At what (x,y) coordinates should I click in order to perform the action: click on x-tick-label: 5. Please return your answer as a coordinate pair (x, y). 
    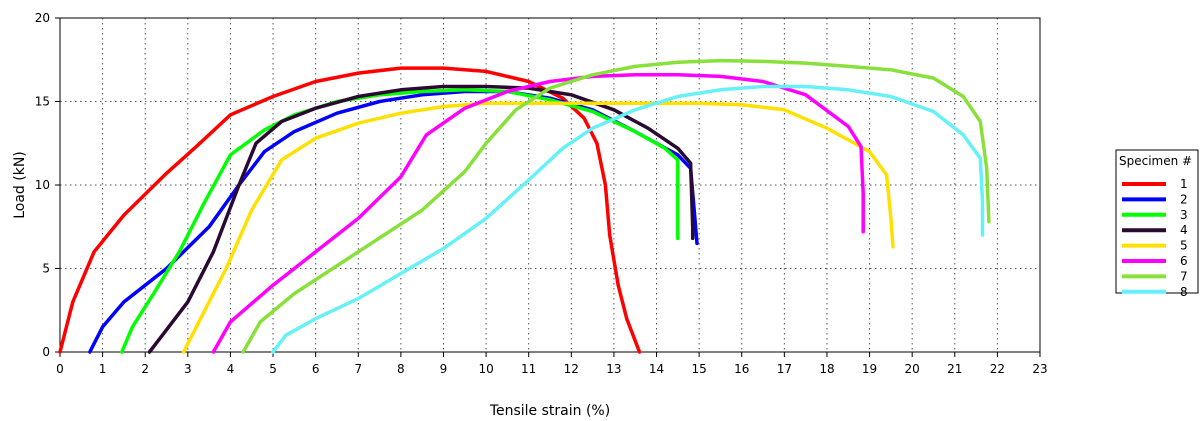
    Looking at the image, I should click on (273, 369).